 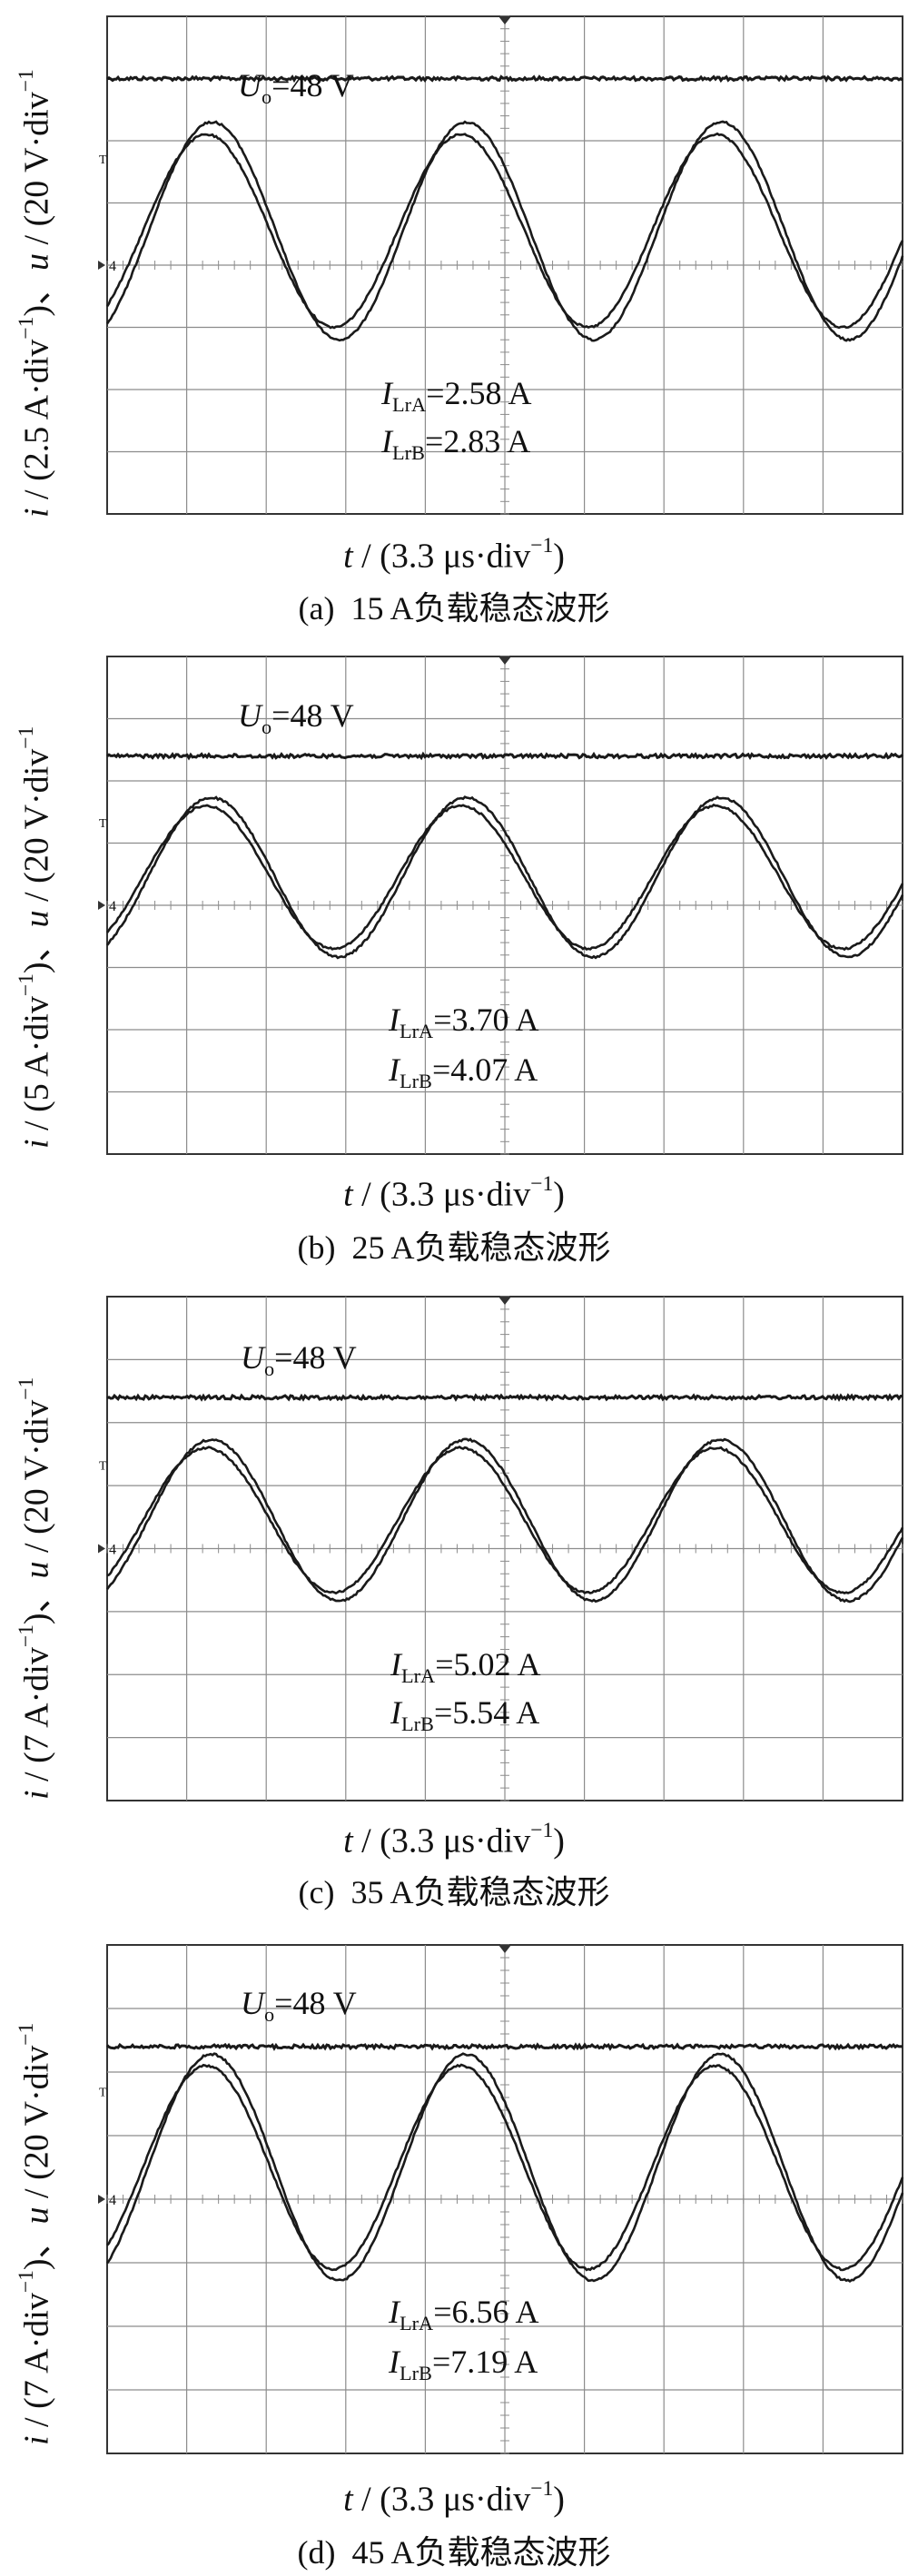 I want to click on ilrb-label-a: ILrB=2.83 A, so click(x=456, y=443).